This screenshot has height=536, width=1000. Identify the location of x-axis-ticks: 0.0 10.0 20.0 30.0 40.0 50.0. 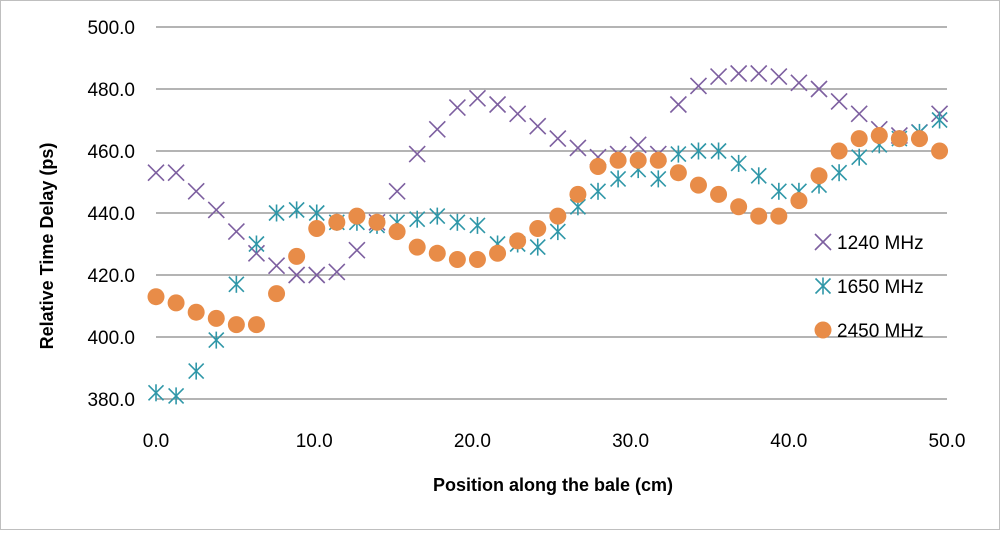
(554, 441).